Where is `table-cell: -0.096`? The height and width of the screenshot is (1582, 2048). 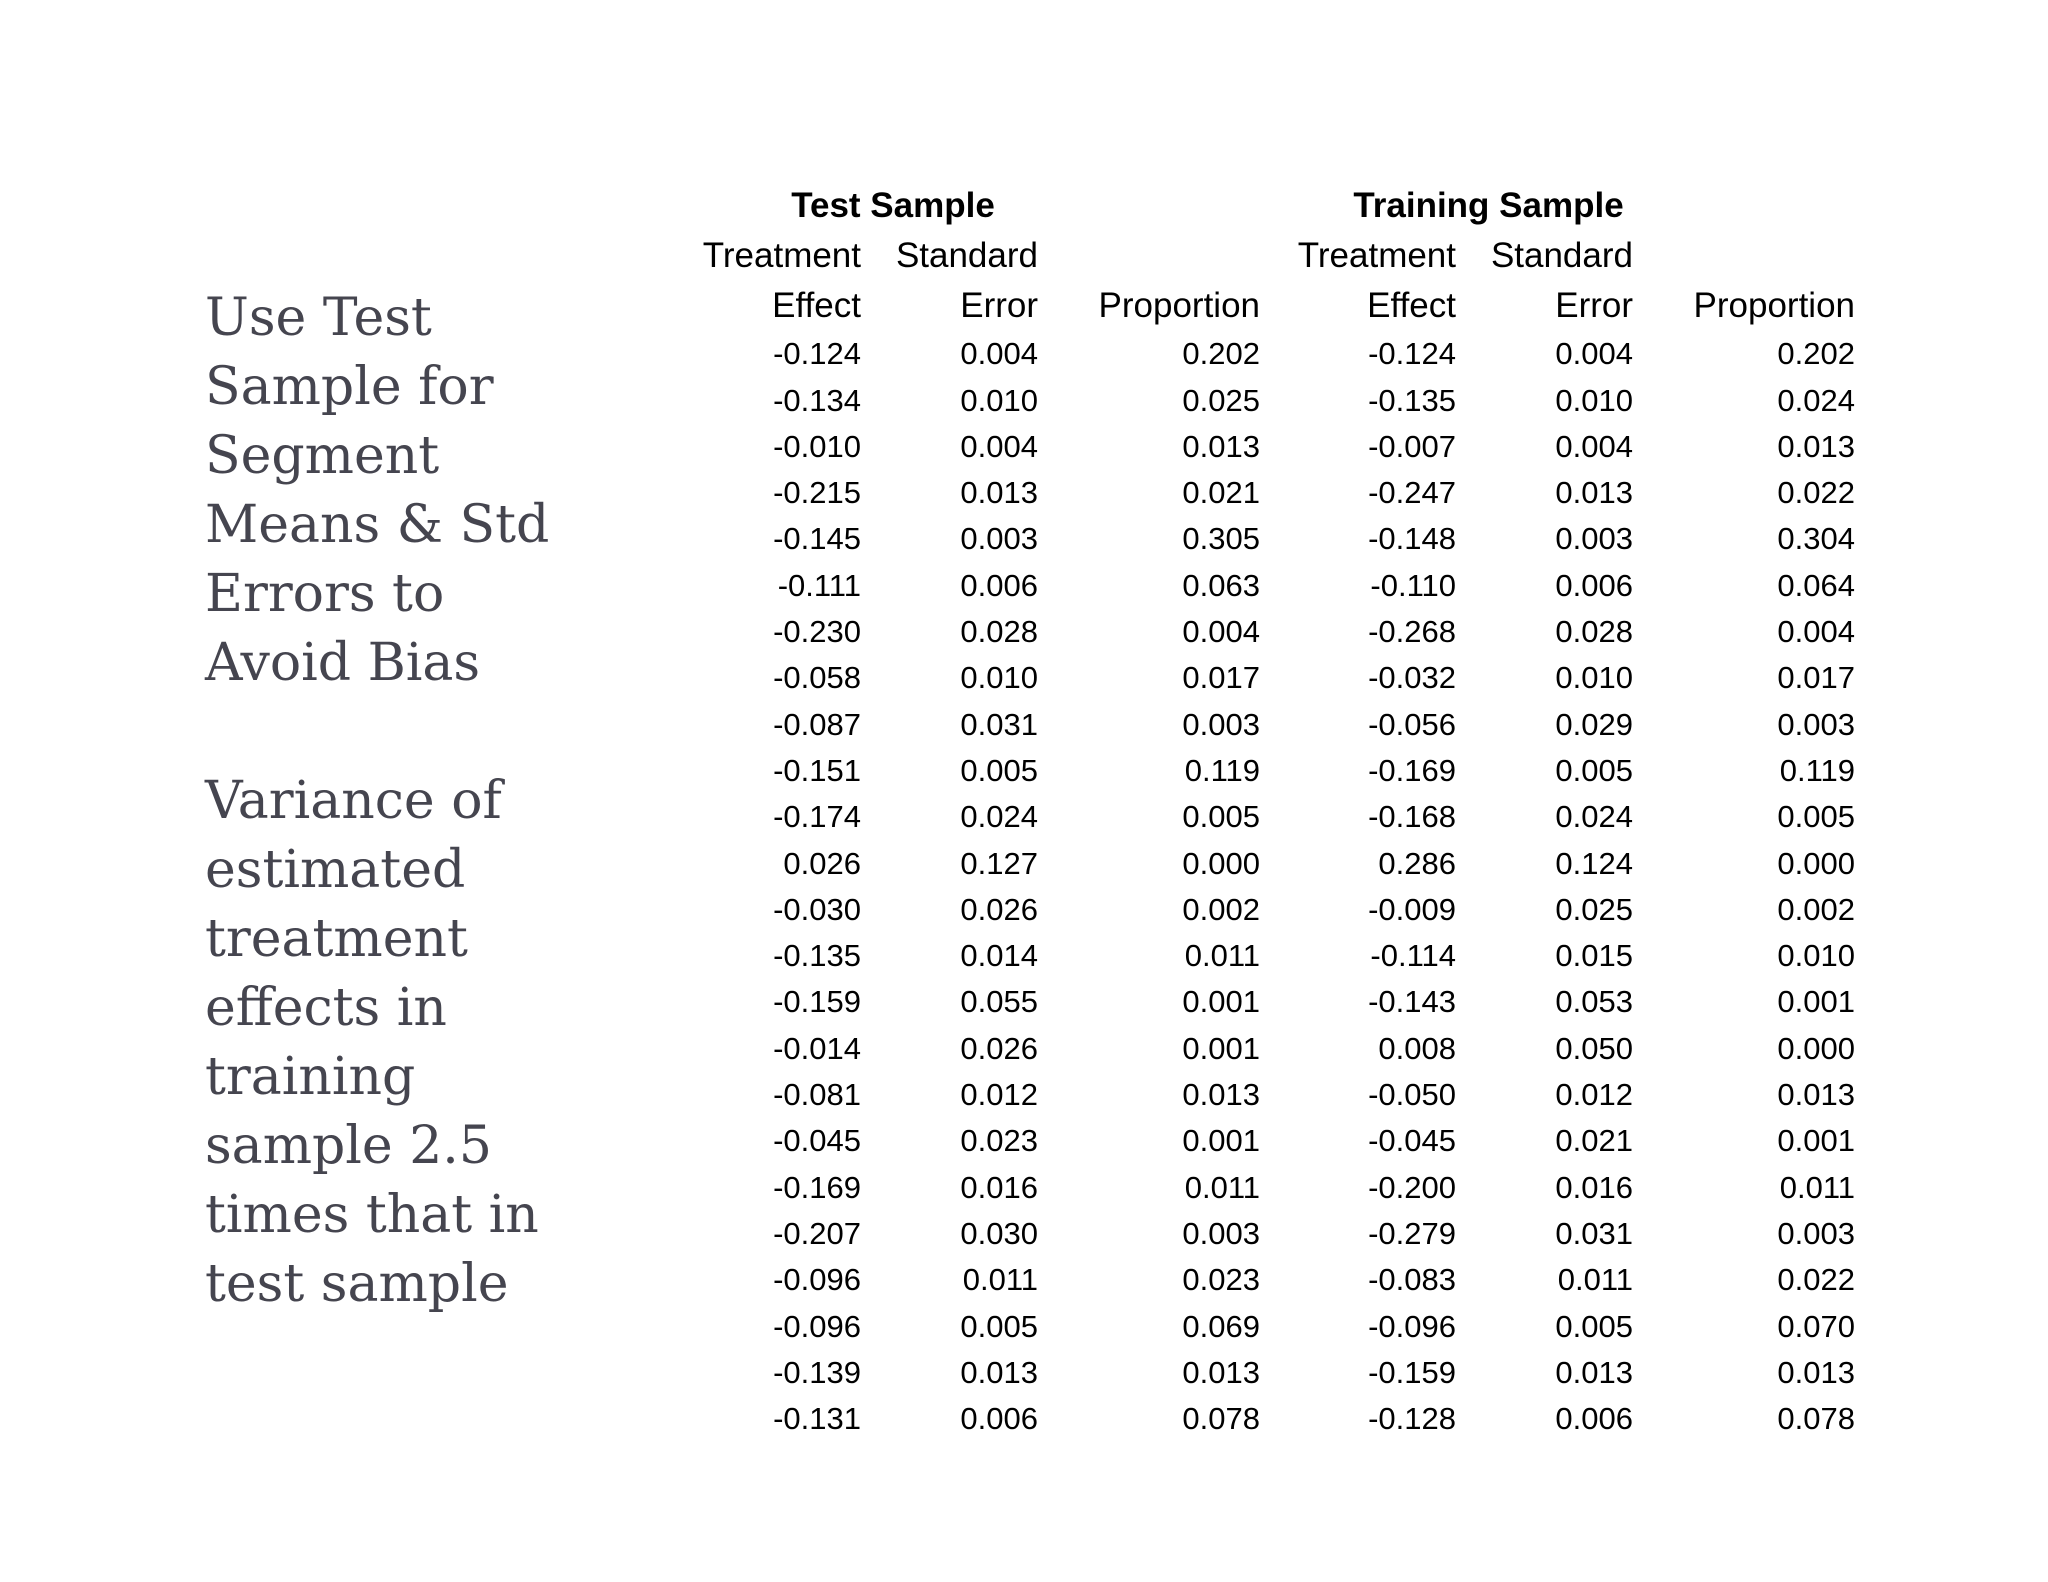 table-cell: -0.096 is located at coordinates (817, 1326).